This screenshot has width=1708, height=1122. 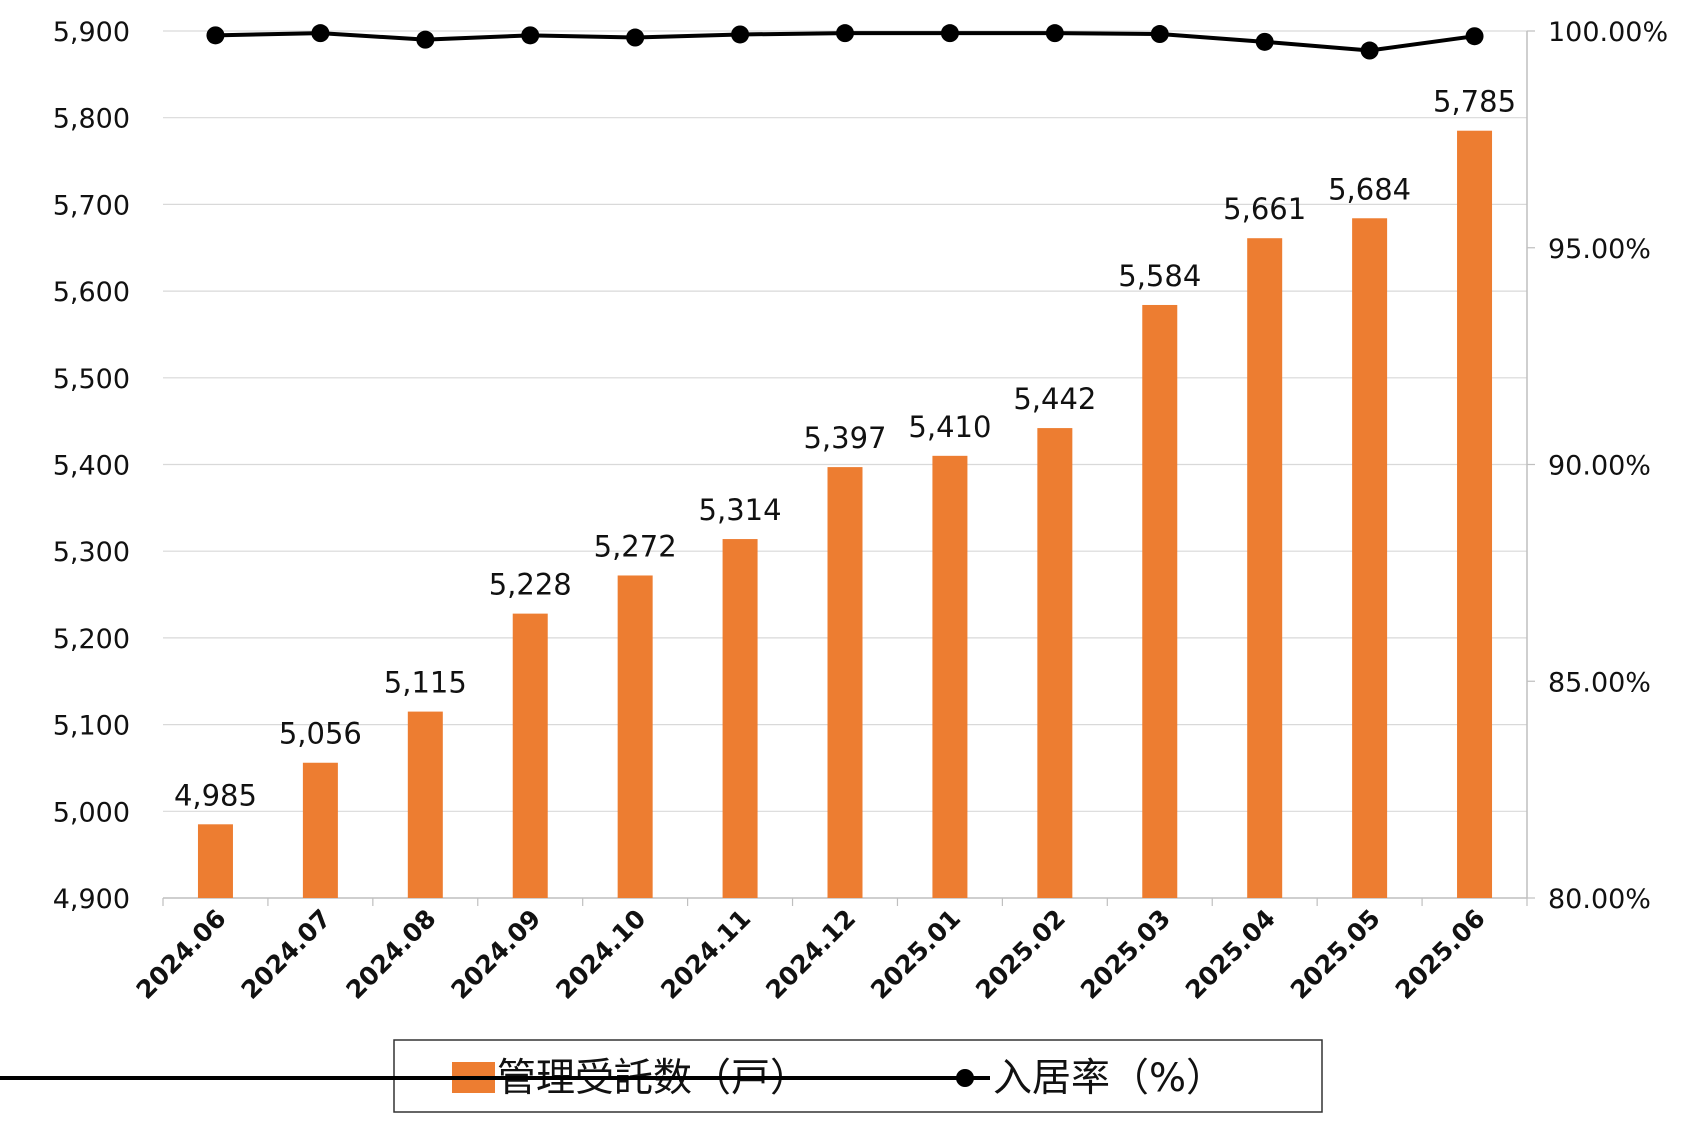 What do you see at coordinates (600, 954) in the screenshot?
I see `x-tick-label: 2024.10` at bounding box center [600, 954].